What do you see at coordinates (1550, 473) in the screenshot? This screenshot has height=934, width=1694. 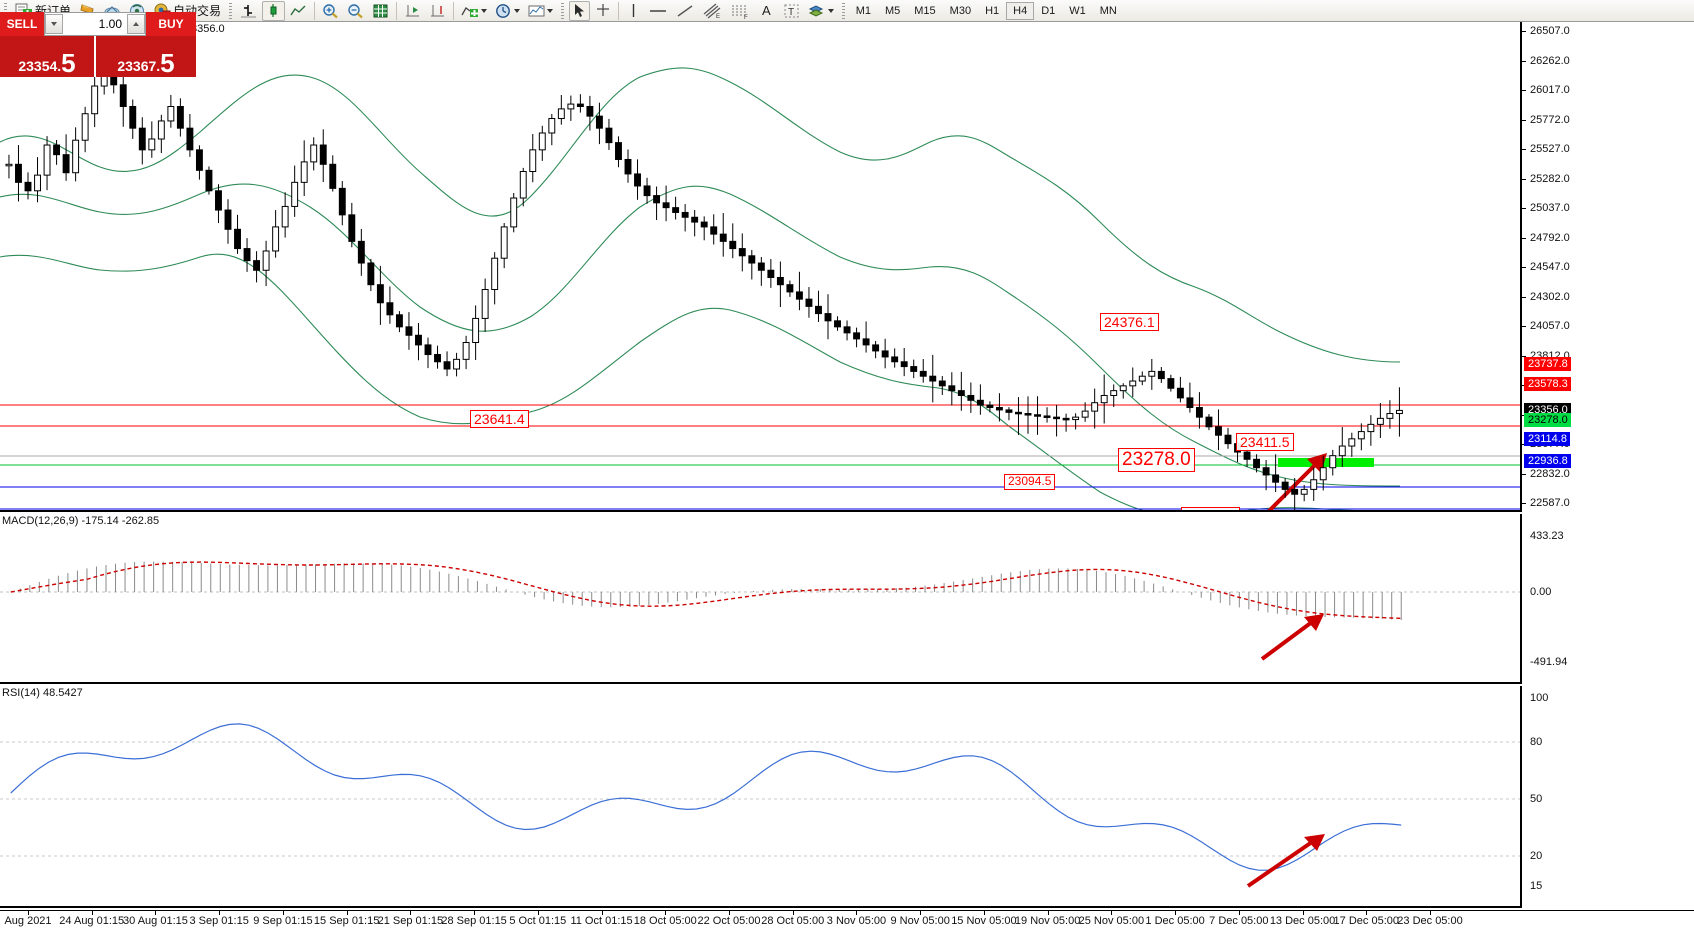 I see `price-tick-label: 22832.0` at bounding box center [1550, 473].